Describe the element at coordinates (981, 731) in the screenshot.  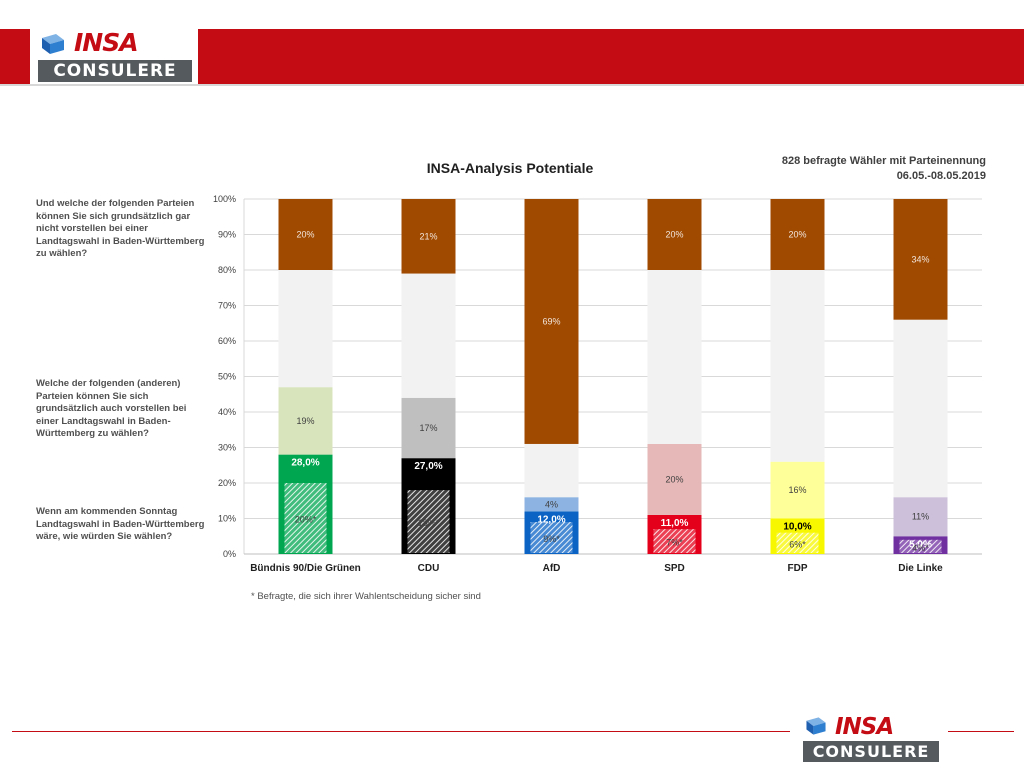
I see `footer-line-right` at that location.